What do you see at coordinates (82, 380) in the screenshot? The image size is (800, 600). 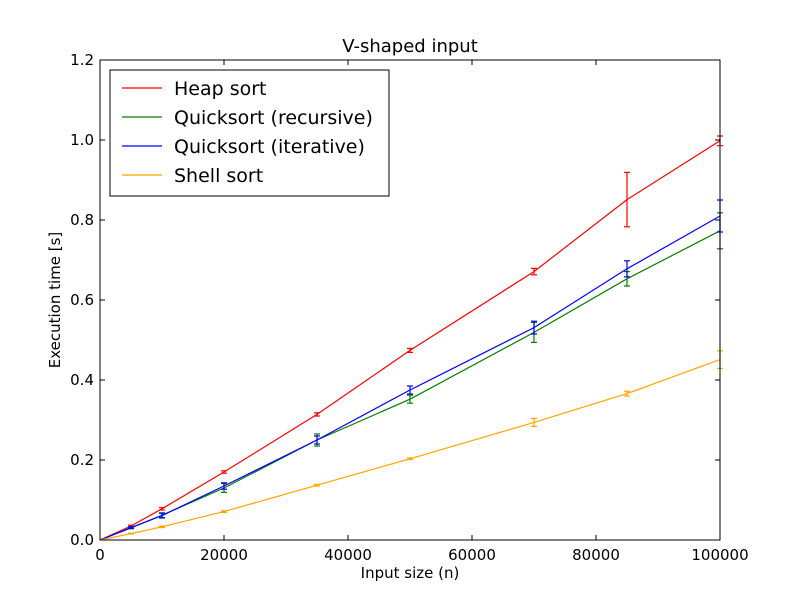 I see `y-tick-label: 0.4` at bounding box center [82, 380].